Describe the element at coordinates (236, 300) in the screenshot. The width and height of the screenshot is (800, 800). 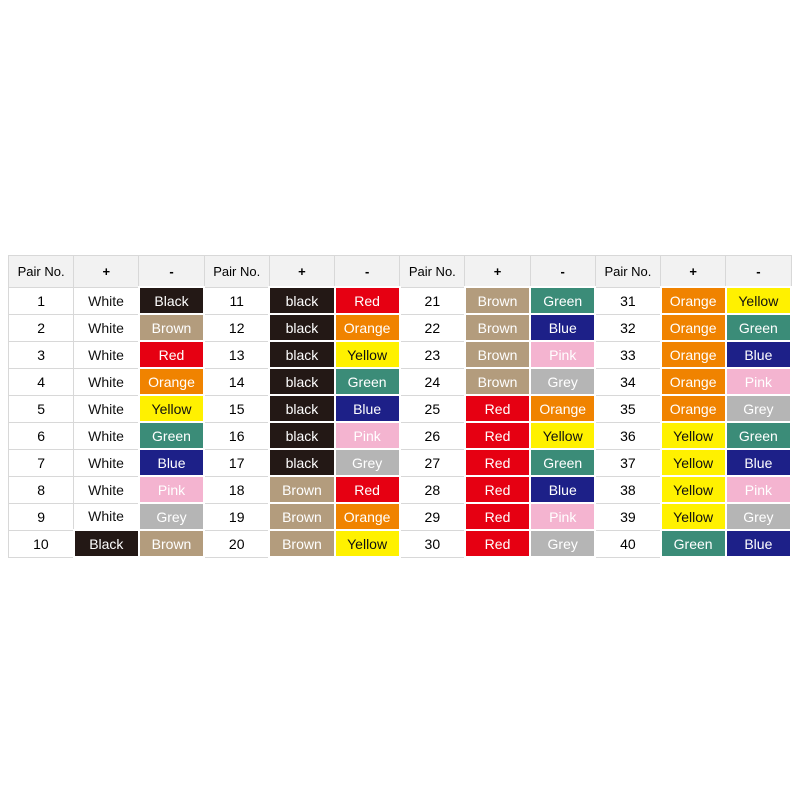
I see `pair-number: 11` at that location.